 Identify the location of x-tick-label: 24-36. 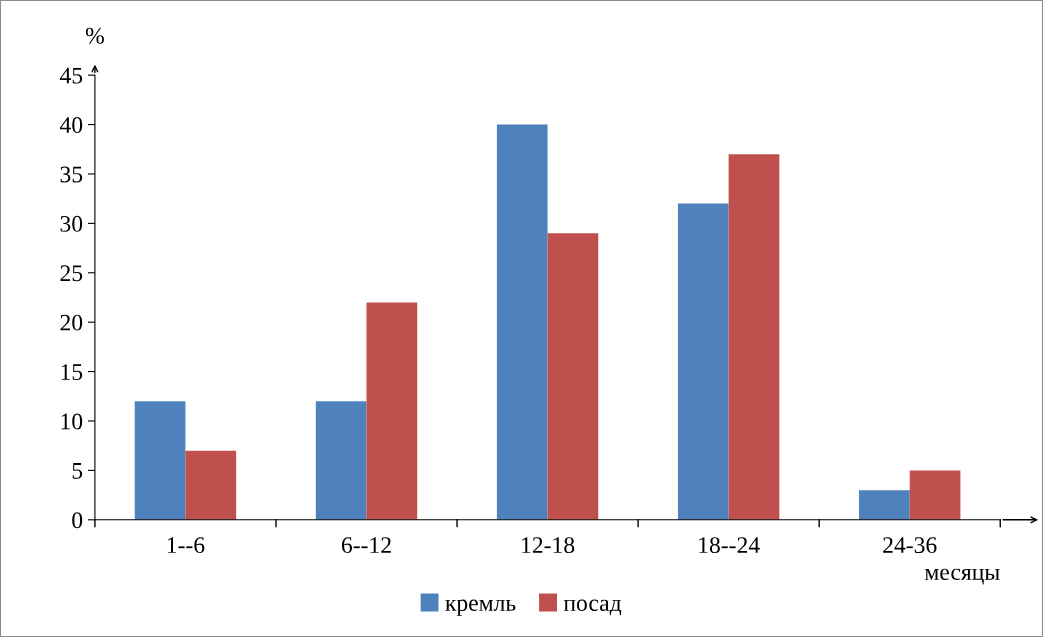
(910, 545).